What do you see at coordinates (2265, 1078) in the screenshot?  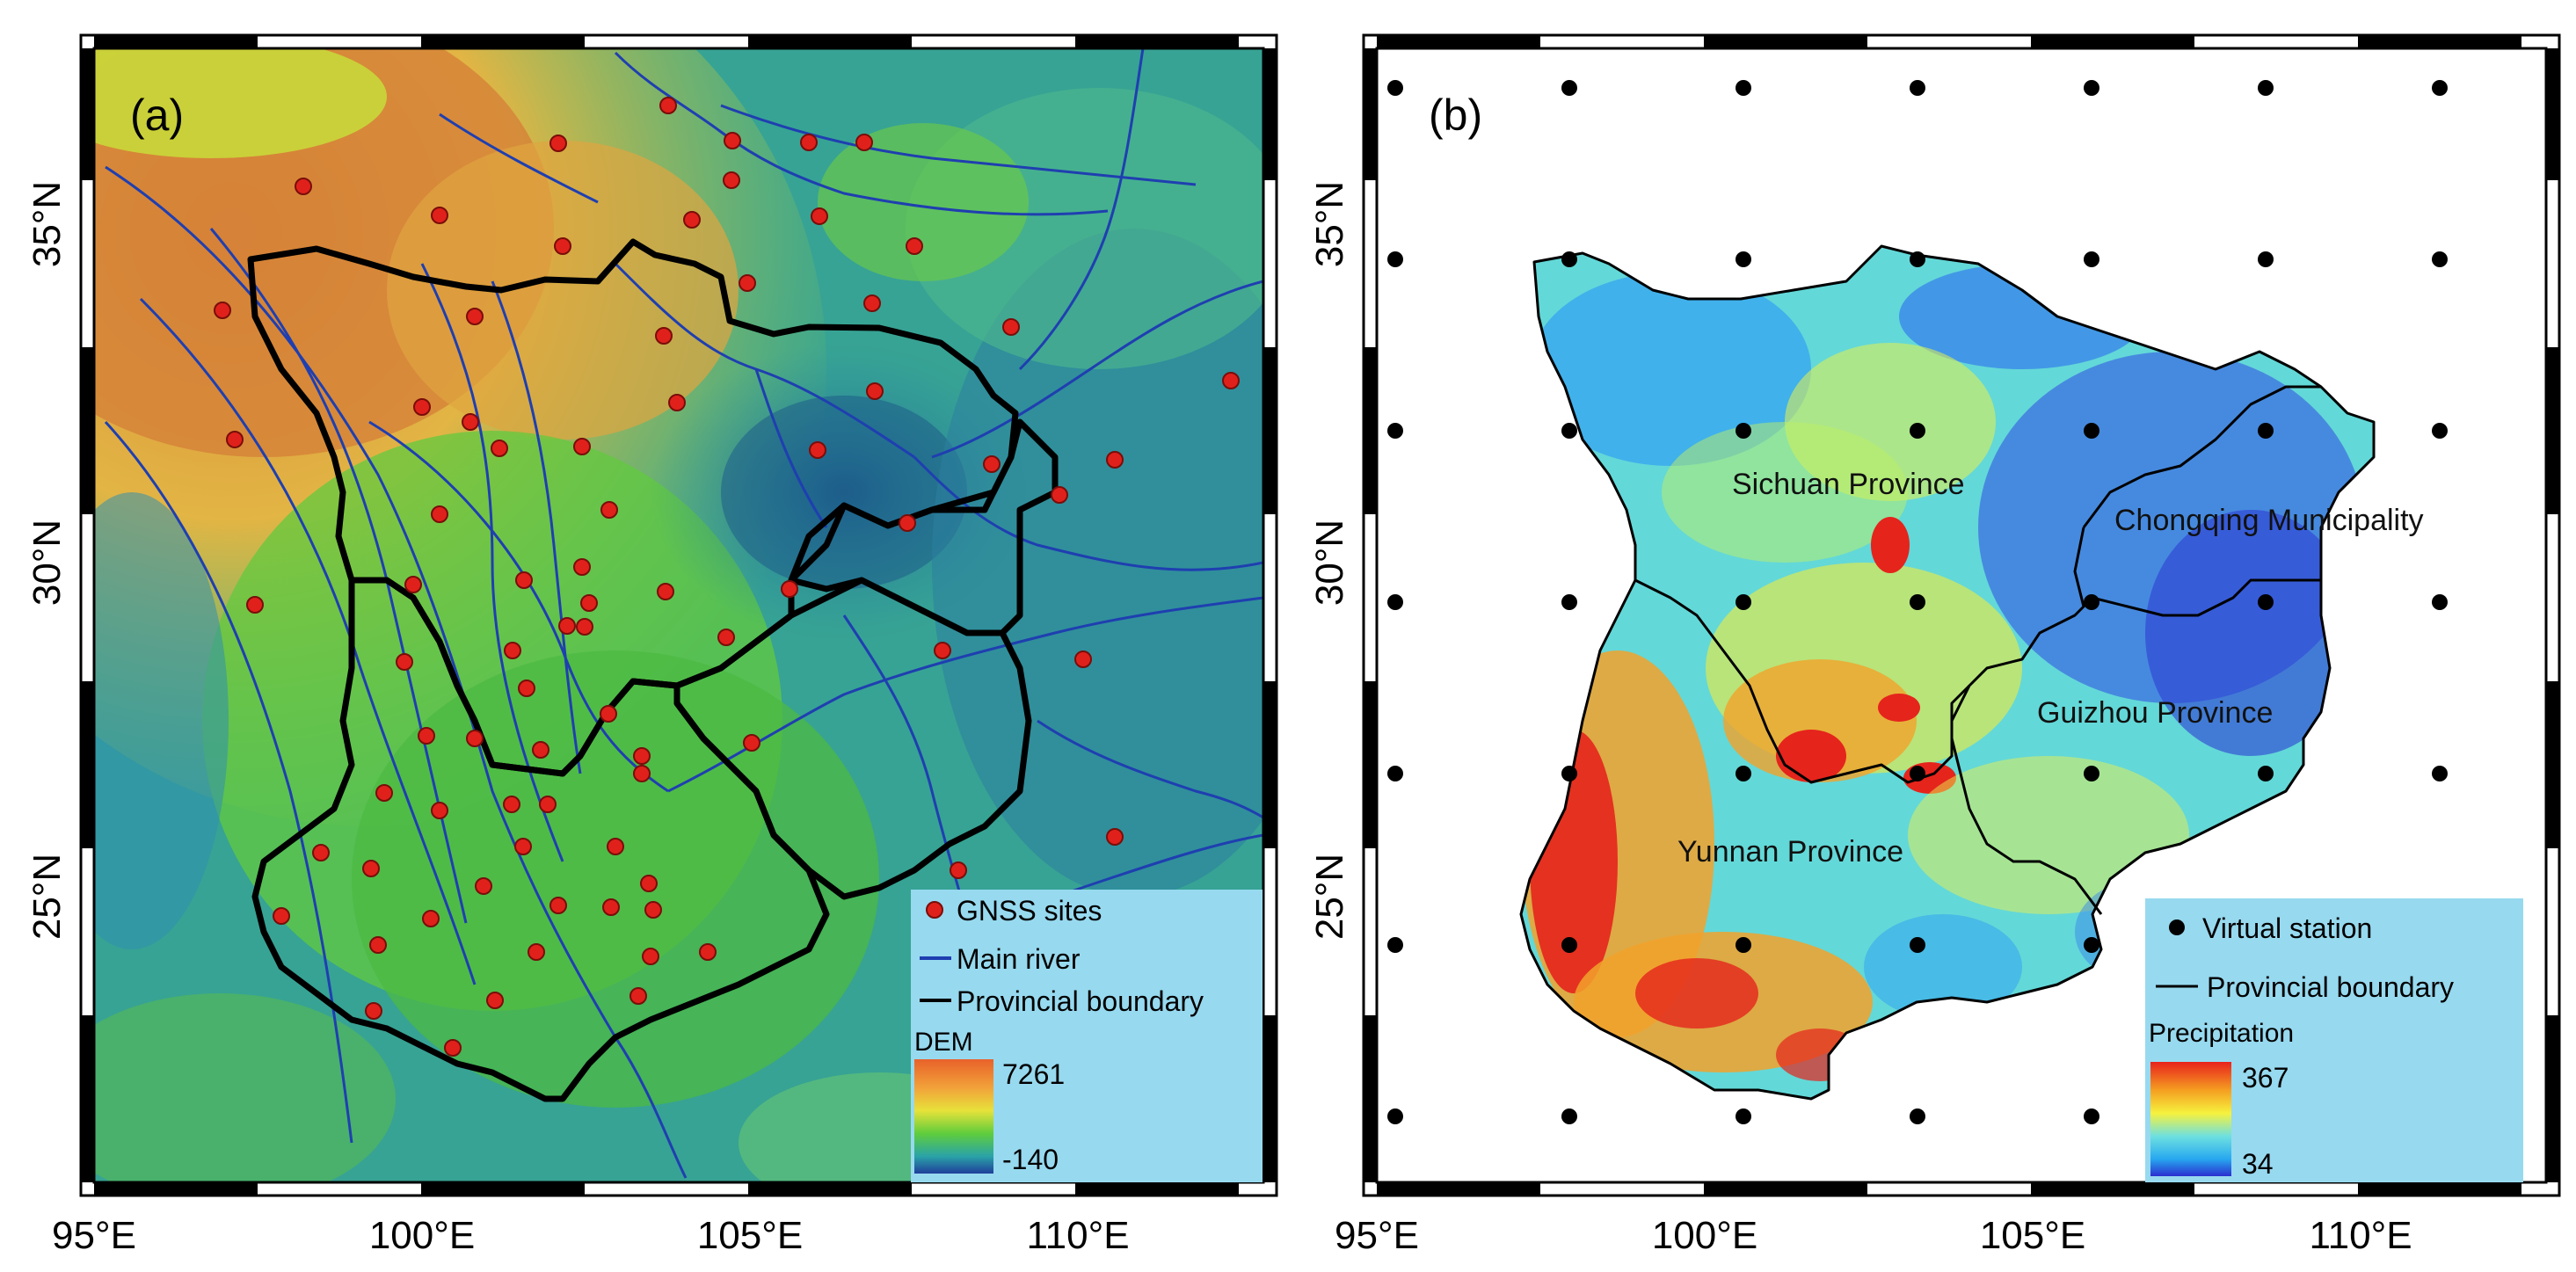 I see `precip-max-label: 367` at bounding box center [2265, 1078].